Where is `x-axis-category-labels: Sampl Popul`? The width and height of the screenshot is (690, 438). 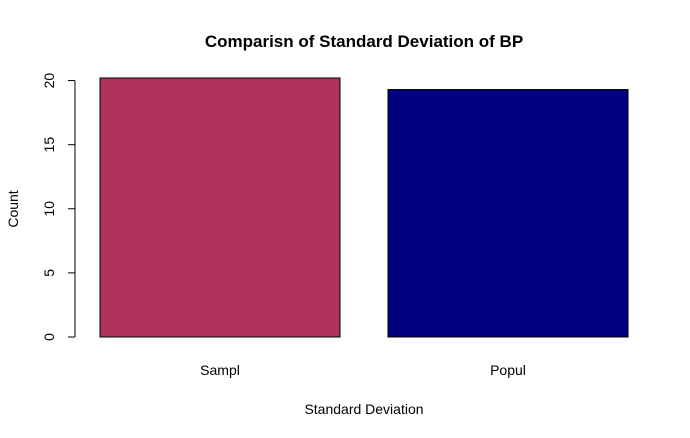 x-axis-category-labels: Sampl Popul is located at coordinates (363, 370).